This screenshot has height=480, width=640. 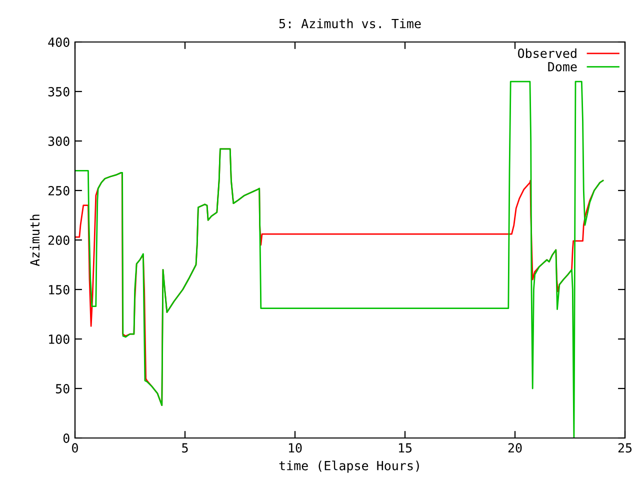 What do you see at coordinates (59, 240) in the screenshot?
I see `y-tick-label: 200` at bounding box center [59, 240].